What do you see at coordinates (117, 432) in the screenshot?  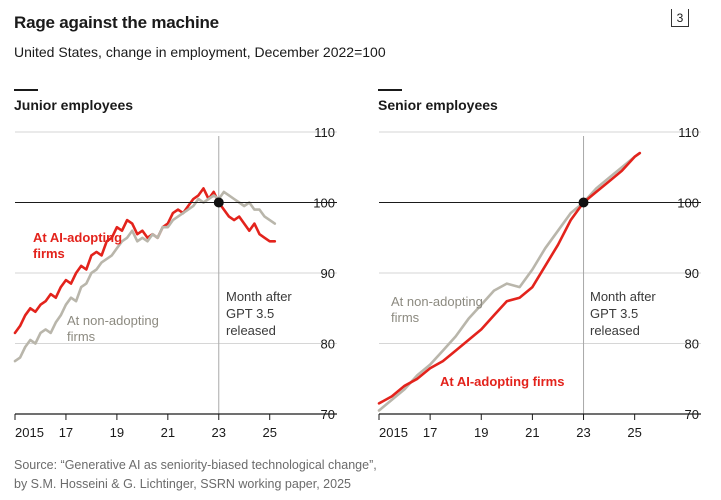 I see `junior-x-tick-label: 19` at bounding box center [117, 432].